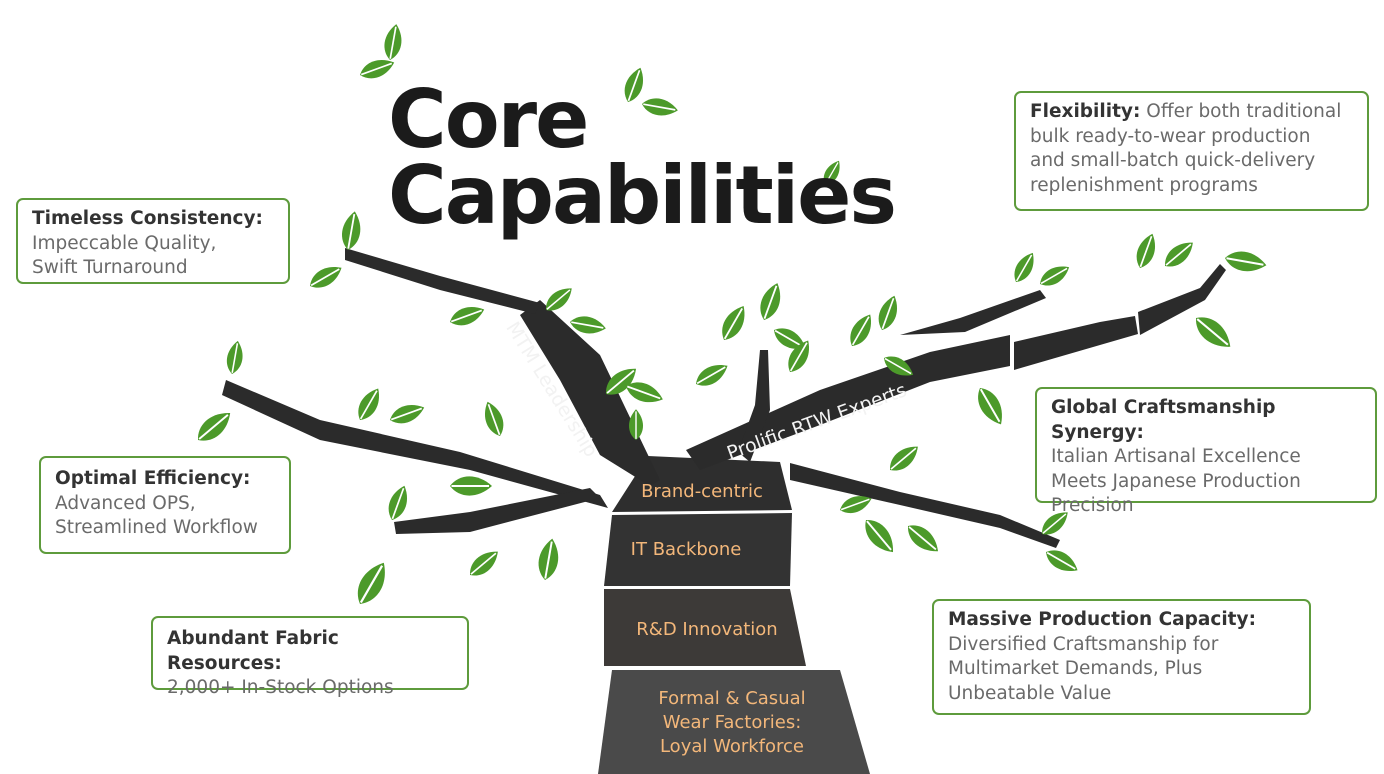 The height and width of the screenshot is (774, 1384). What do you see at coordinates (1075, 668) in the screenshot?
I see `callout-body-line: Multimarket Demands, Plus` at bounding box center [1075, 668].